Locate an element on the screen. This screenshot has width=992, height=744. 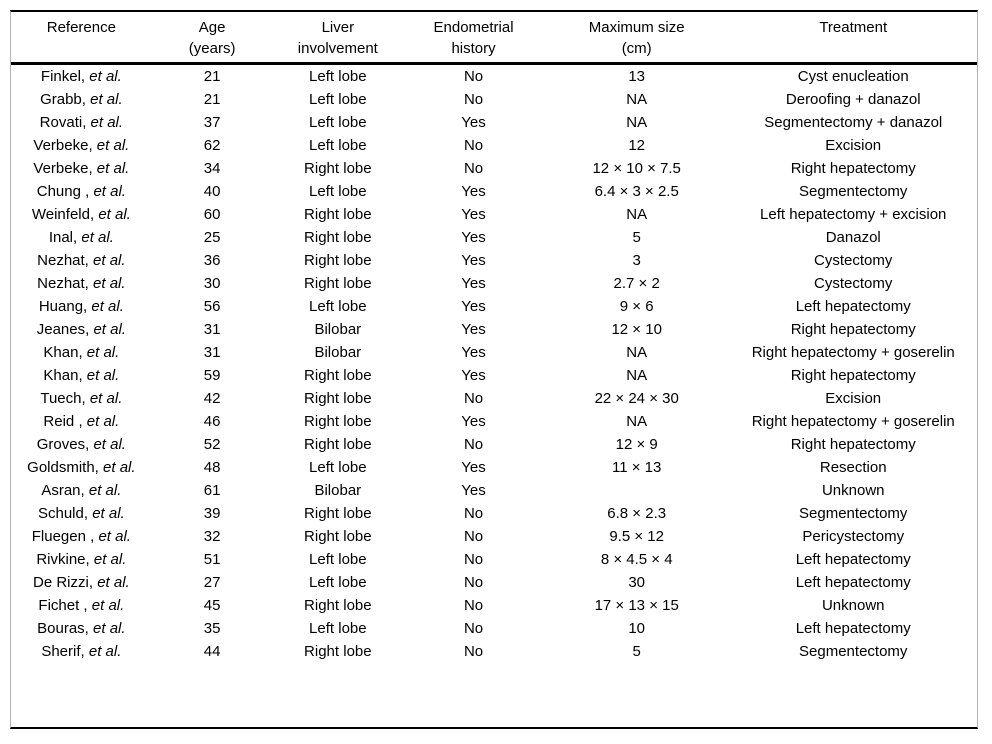
column-header-treatment: Treatment is located at coordinates (853, 38).